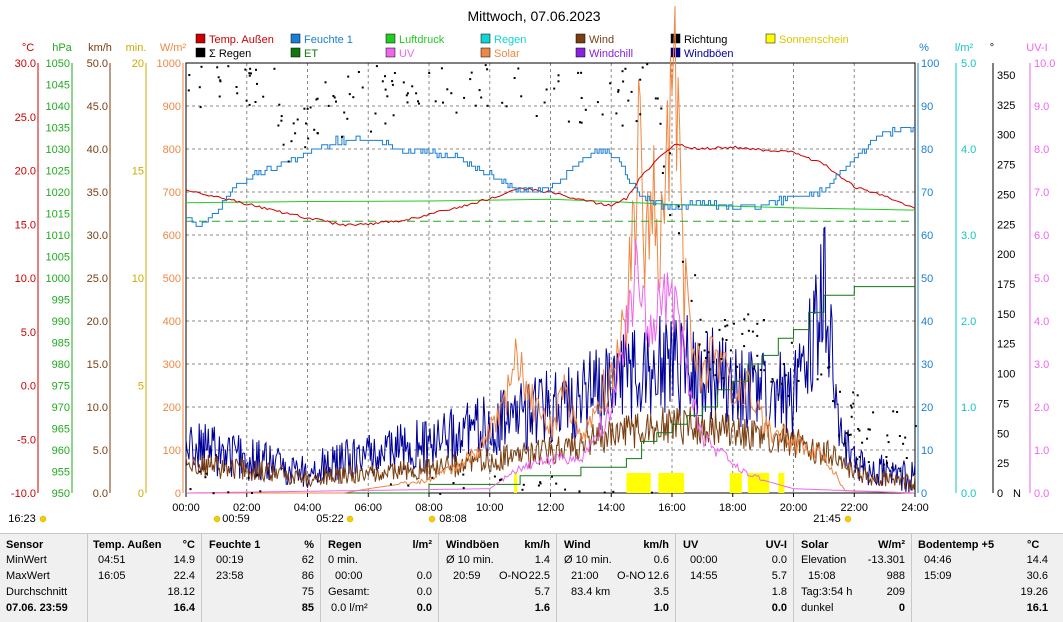  What do you see at coordinates (97, 107) in the screenshot?
I see `axis-tick-kmh: 45.0` at bounding box center [97, 107].